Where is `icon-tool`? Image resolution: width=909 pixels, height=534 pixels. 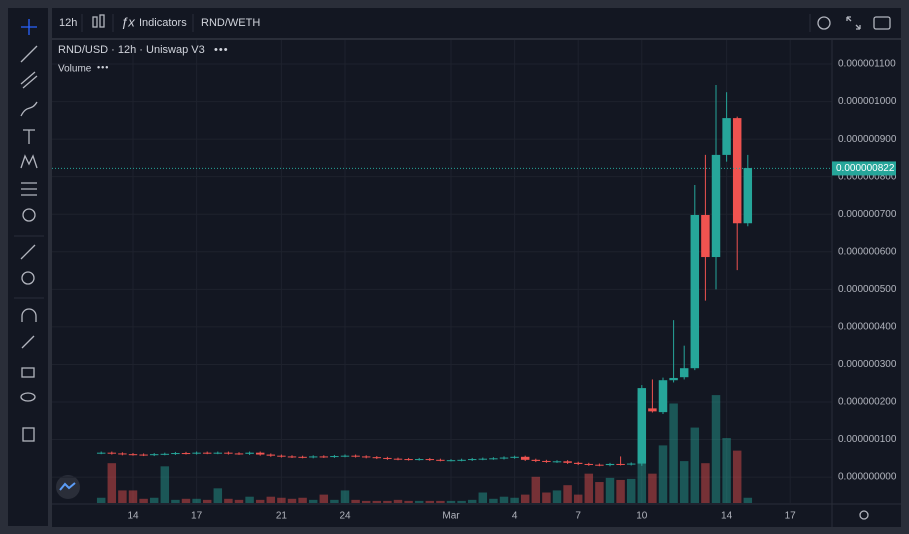
icon-tool is located at coordinates (29, 215).